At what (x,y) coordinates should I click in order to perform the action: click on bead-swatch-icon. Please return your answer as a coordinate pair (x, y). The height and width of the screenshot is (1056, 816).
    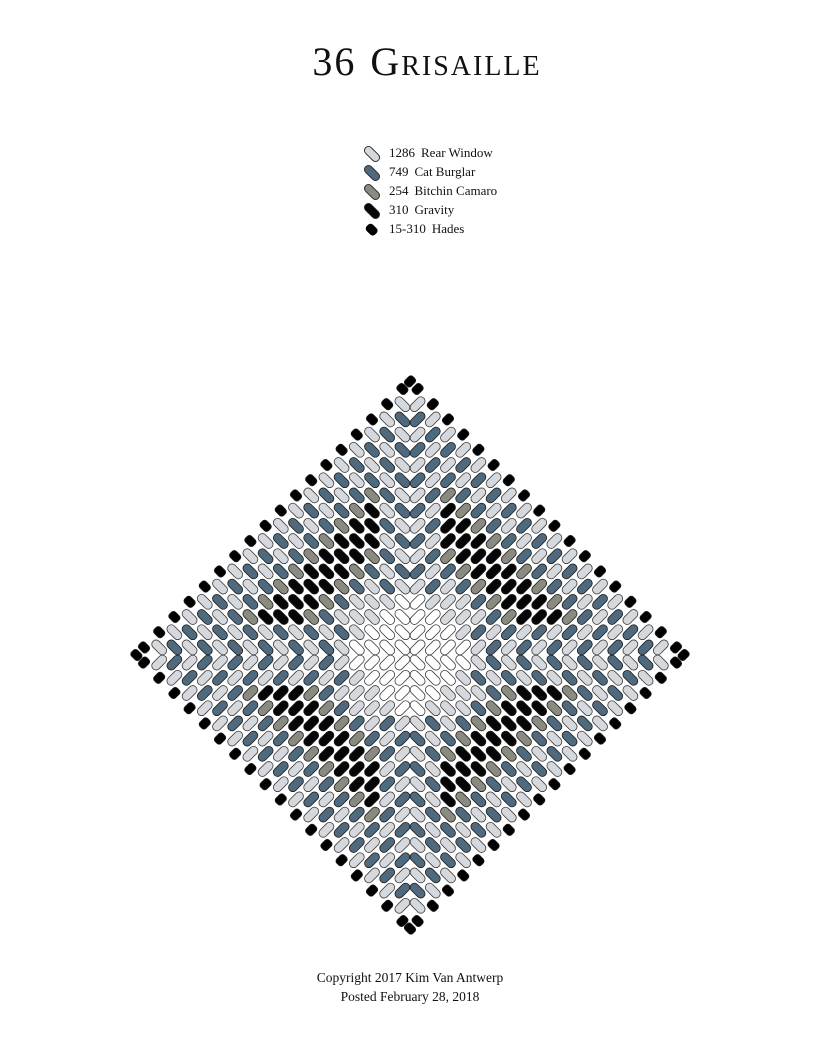
    Looking at the image, I should click on (372, 173).